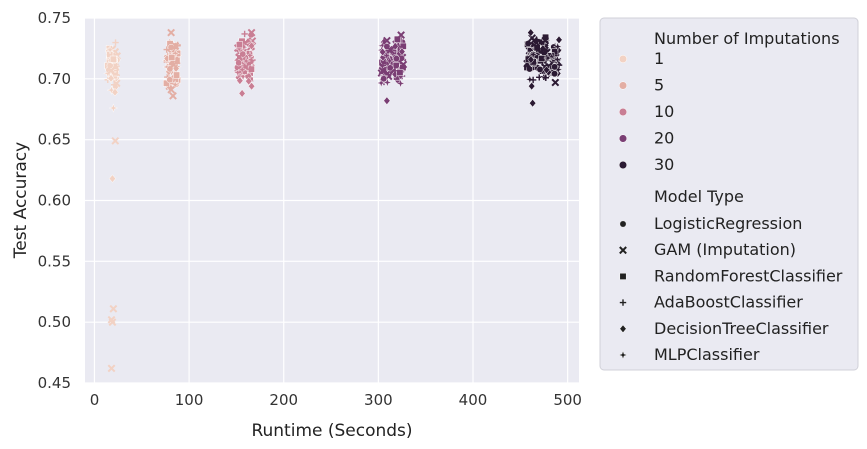 The width and height of the screenshot is (867, 449). Describe the element at coordinates (699, 196) in the screenshot. I see `legend-style-title: Model Type` at that location.